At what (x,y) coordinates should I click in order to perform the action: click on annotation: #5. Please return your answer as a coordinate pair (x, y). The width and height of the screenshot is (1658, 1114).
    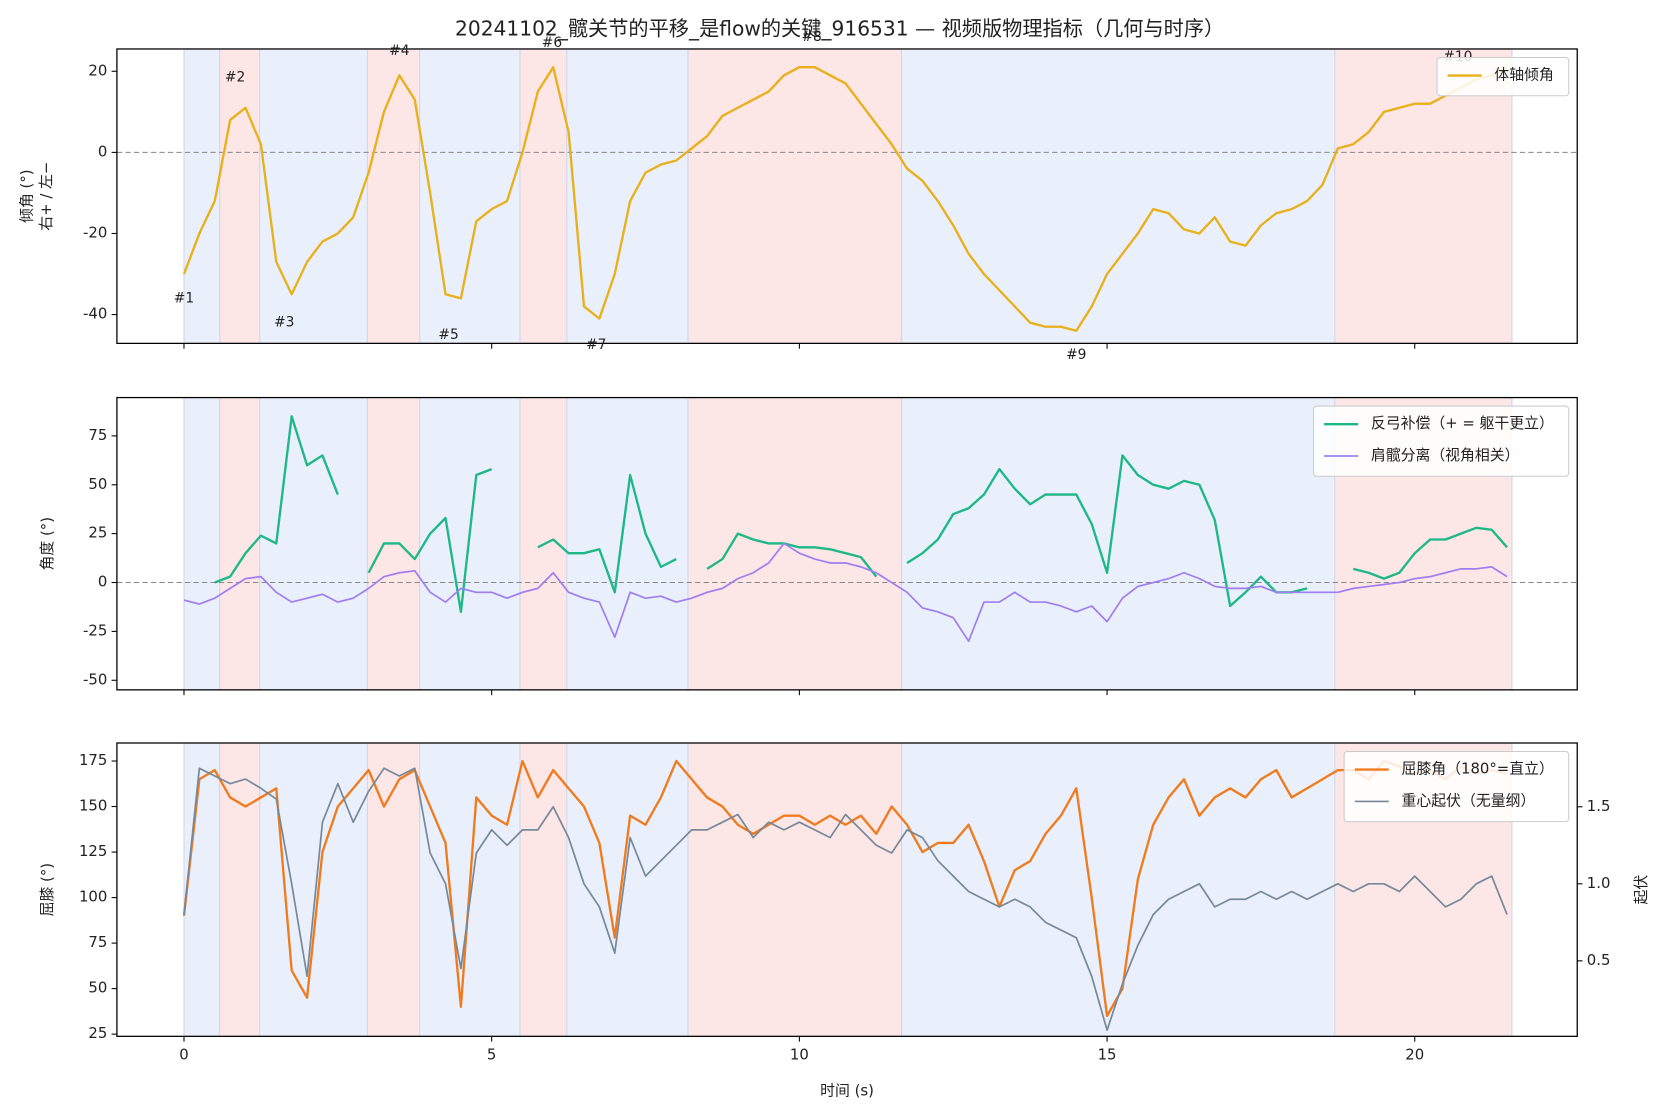
    Looking at the image, I should click on (448, 335).